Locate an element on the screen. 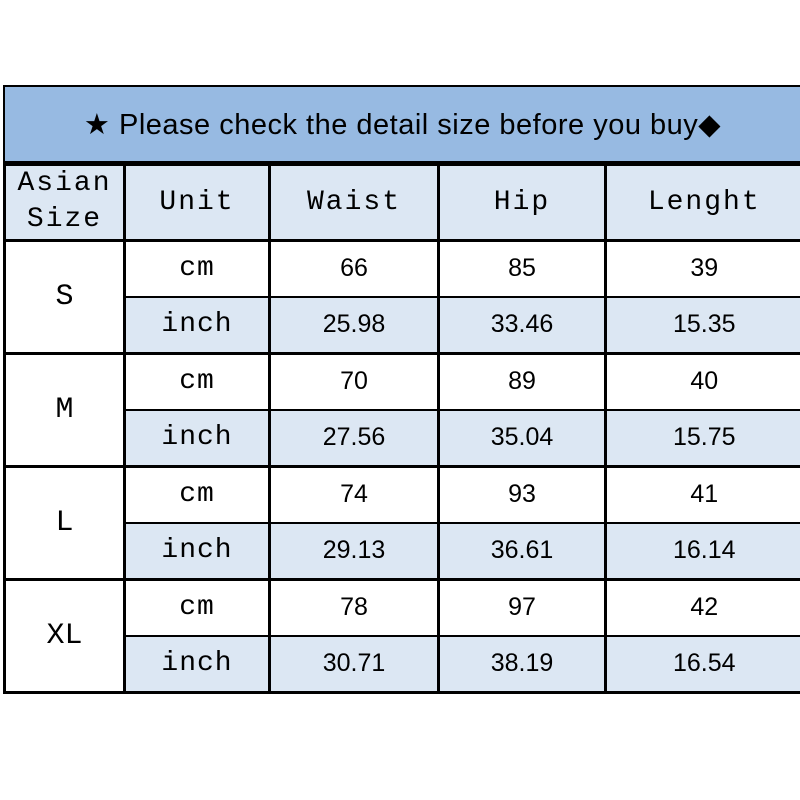 Image resolution: width=800 pixels, height=800 pixels. size-label-s: S is located at coordinates (64, 296).